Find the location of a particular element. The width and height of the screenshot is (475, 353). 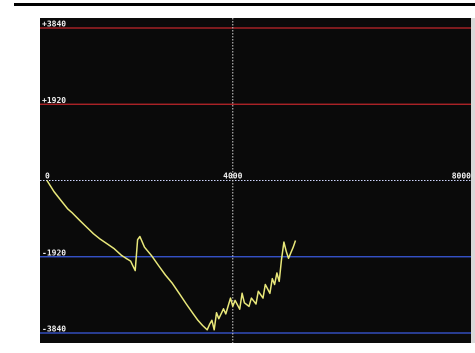

x-tick-label-1: 0 is located at coordinates (47, 176).